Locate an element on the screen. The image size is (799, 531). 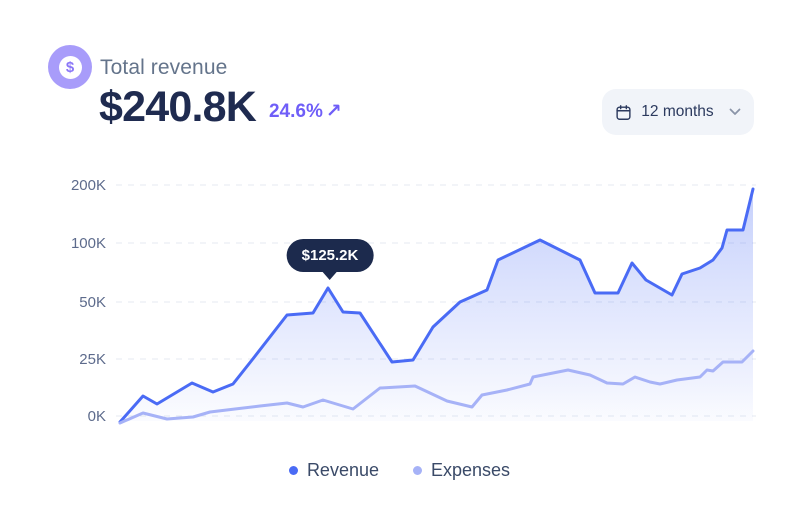
expenses-dot-icon is located at coordinates (417, 470).